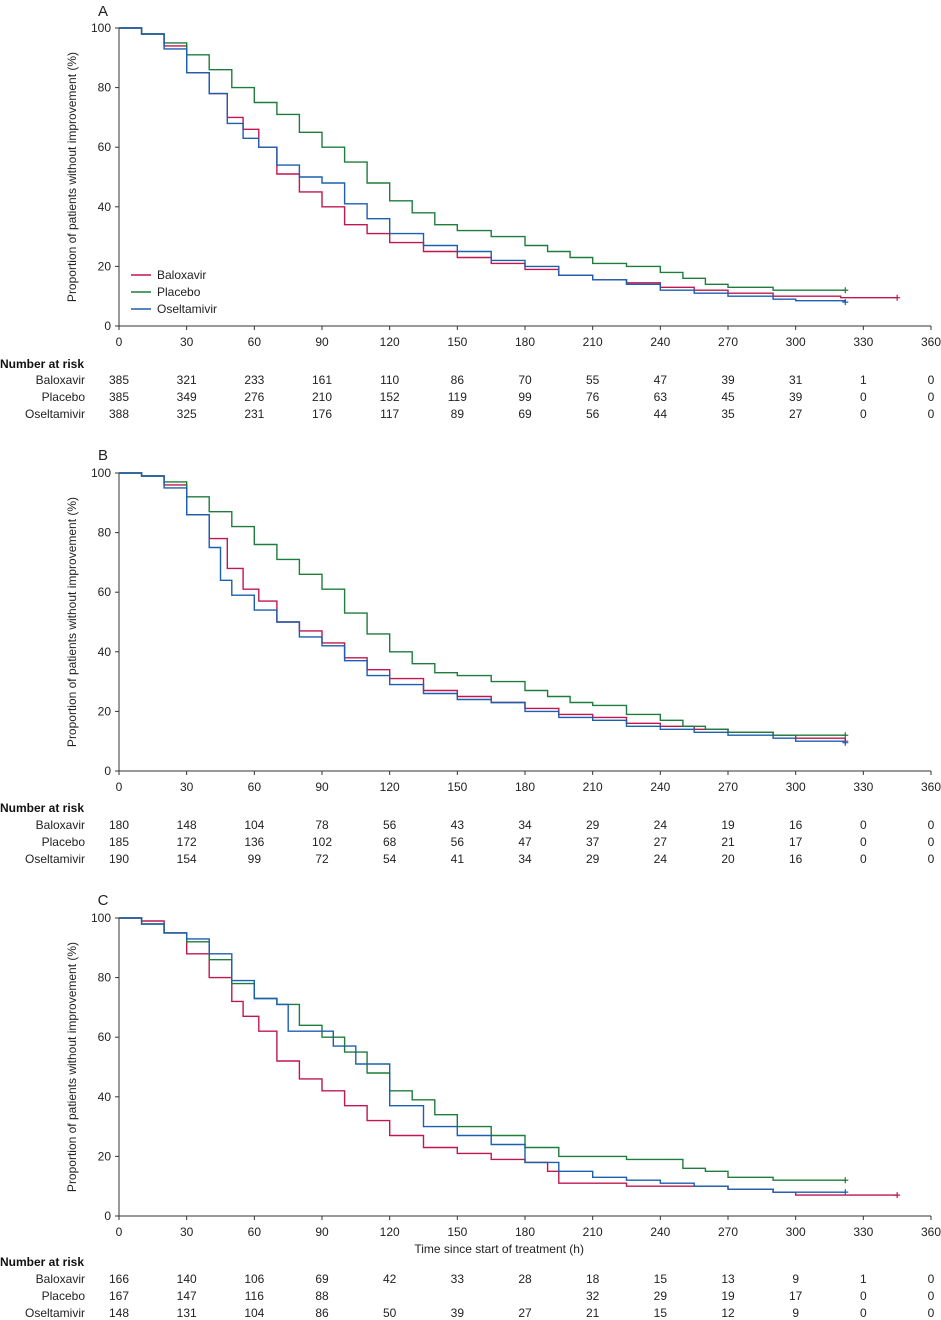 This screenshot has width=941, height=1320. I want to click on risk-value: 325, so click(187, 414).